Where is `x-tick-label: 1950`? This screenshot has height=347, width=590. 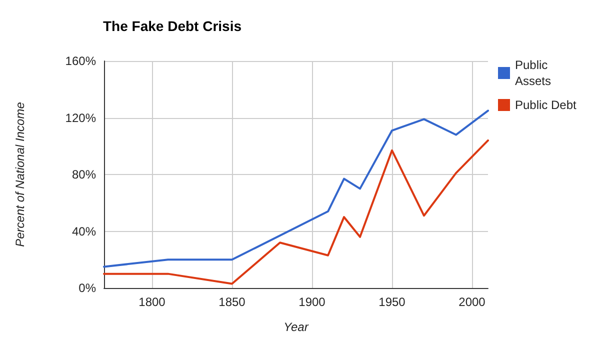
x-tick-label: 1950 is located at coordinates (392, 302).